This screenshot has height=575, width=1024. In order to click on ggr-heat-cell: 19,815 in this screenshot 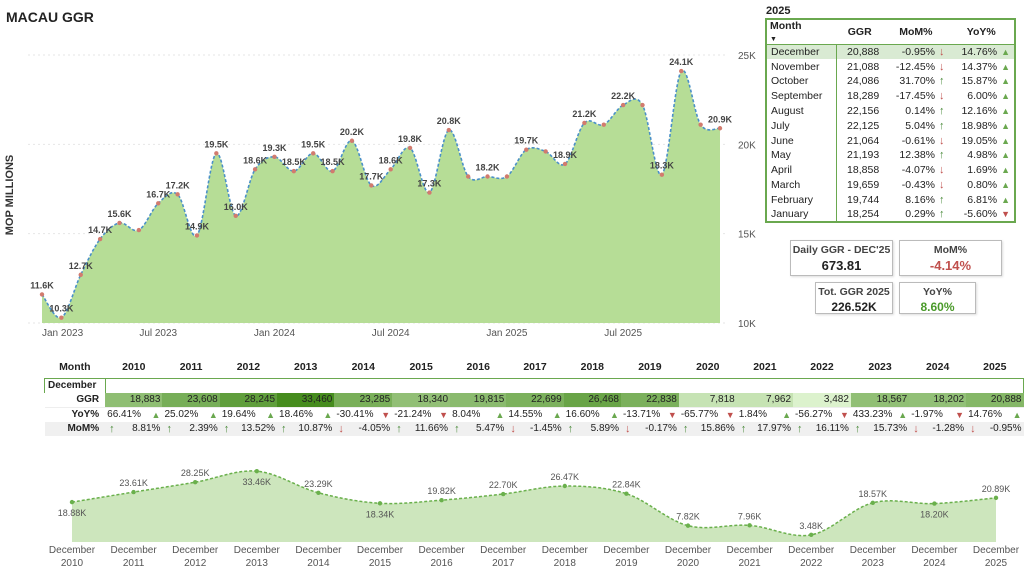, I will do `click(478, 400)`.